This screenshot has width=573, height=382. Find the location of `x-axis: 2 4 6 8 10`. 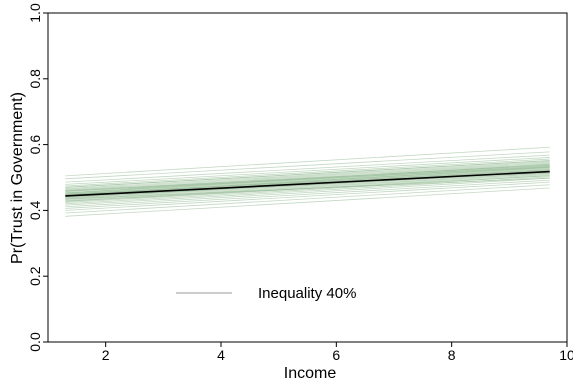

x-axis: 2 4 6 8 10 is located at coordinates (337, 352).